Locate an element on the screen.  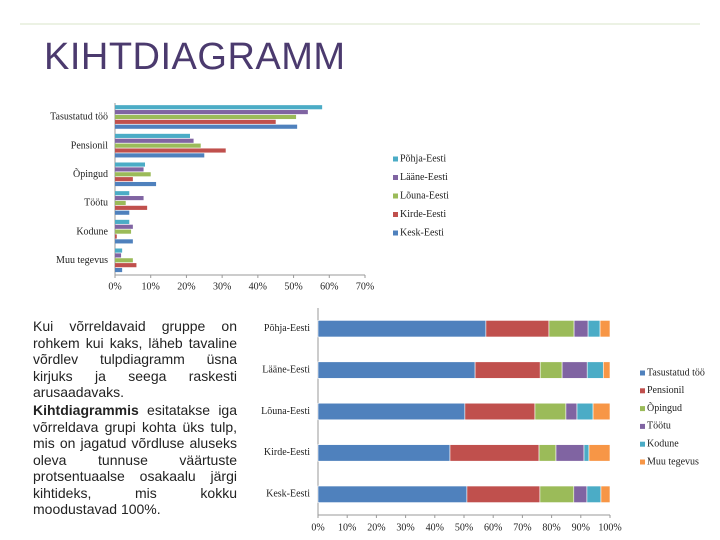
y-tick-label: Kirde-Eesti is located at coordinates (287, 452).